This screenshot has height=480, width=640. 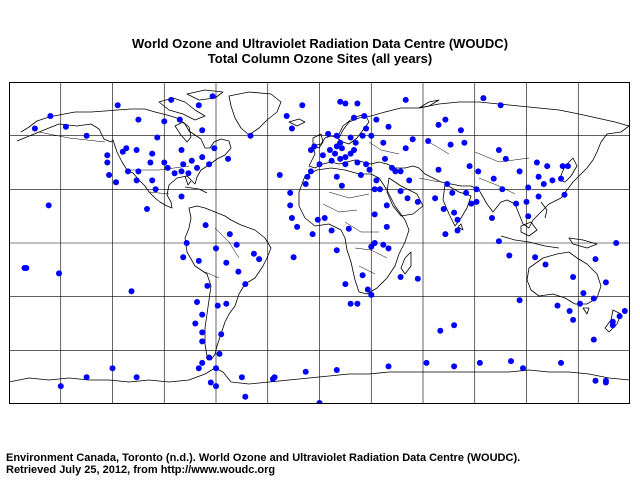 I want to click on tasmania, so click(x=586, y=311).